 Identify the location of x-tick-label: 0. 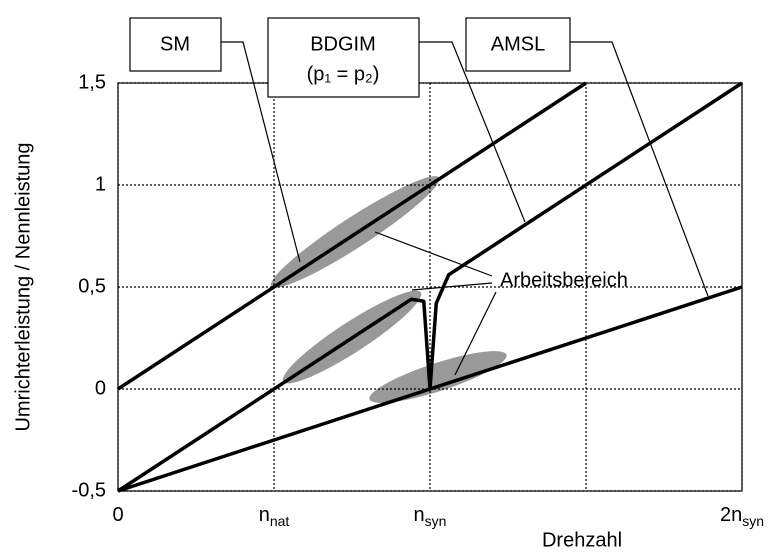
(117, 515).